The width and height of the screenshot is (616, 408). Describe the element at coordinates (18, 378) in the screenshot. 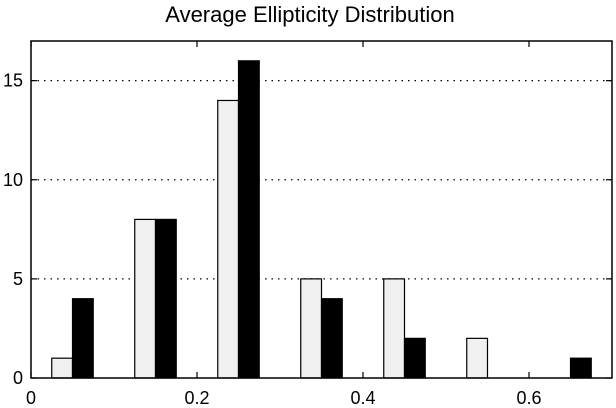

I see `y-tick-label-0: 0` at that location.